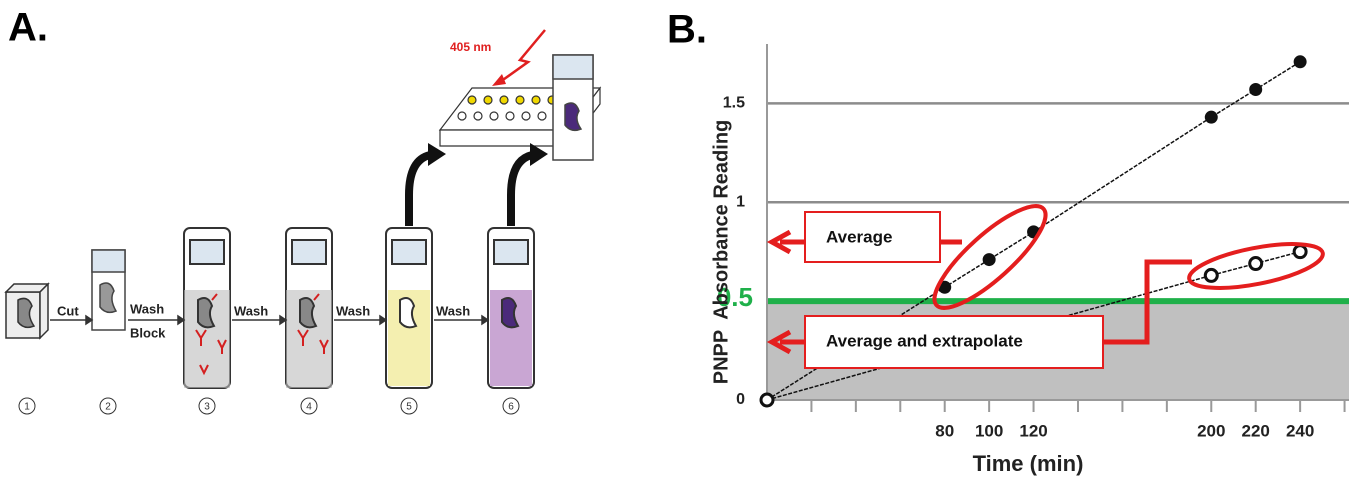 This screenshot has width=1355, height=487. What do you see at coordinates (573, 107) in the screenshot?
I see `tall-vial` at bounding box center [573, 107].